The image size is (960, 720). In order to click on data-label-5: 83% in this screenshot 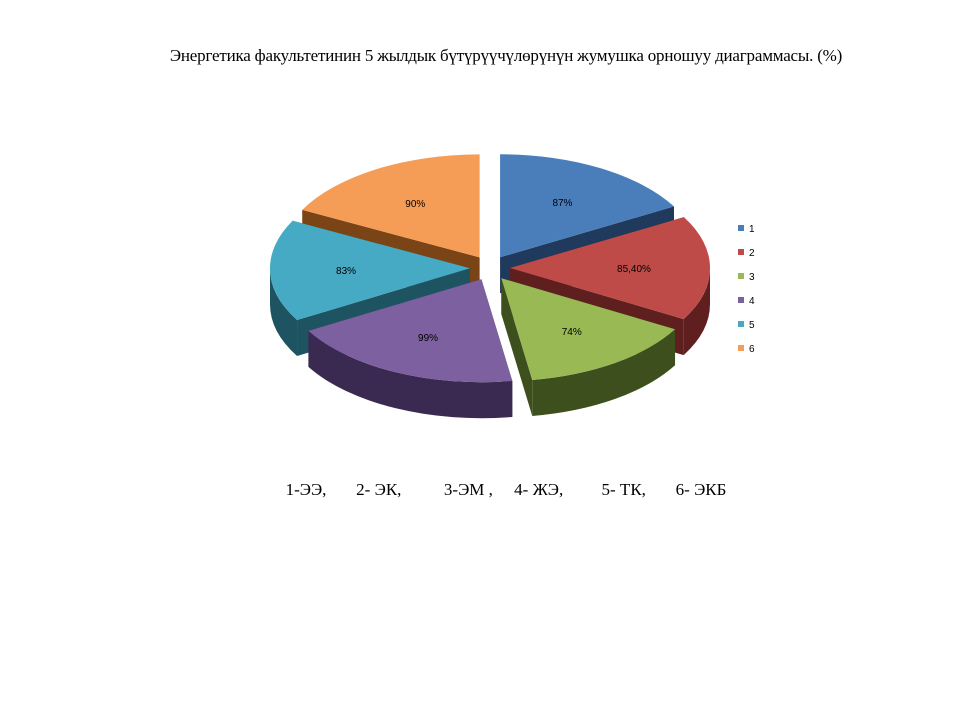, I will do `click(346, 271)`.